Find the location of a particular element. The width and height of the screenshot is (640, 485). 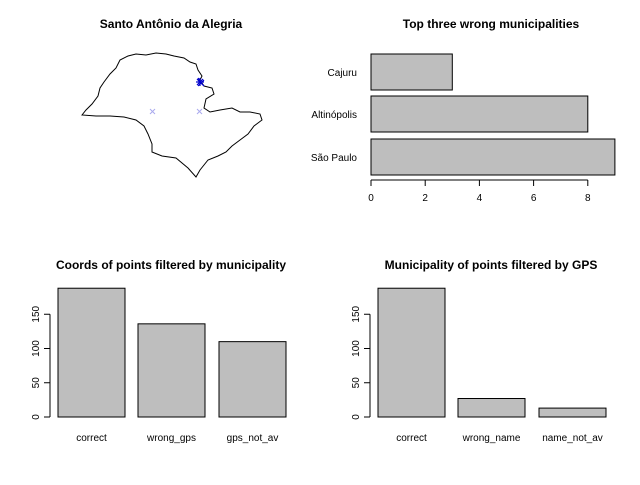

hbar-tick-label-0: 0 is located at coordinates (371, 198).